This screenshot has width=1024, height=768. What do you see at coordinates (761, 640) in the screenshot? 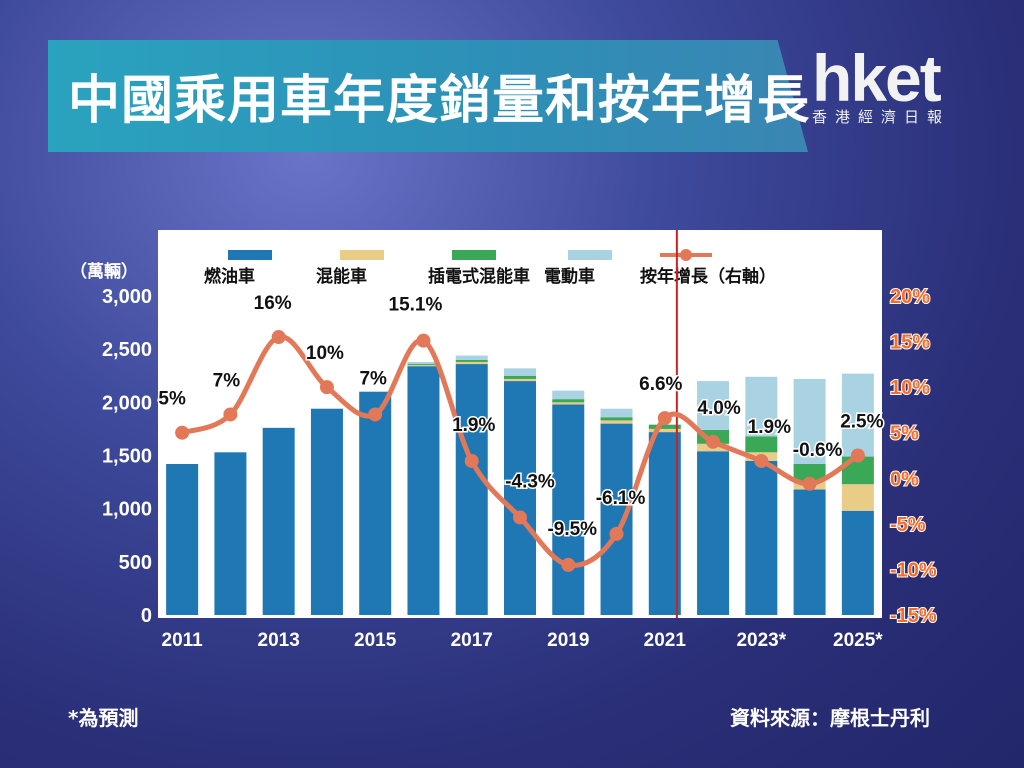
I see `x-tick-2023: 2023*` at bounding box center [761, 640].